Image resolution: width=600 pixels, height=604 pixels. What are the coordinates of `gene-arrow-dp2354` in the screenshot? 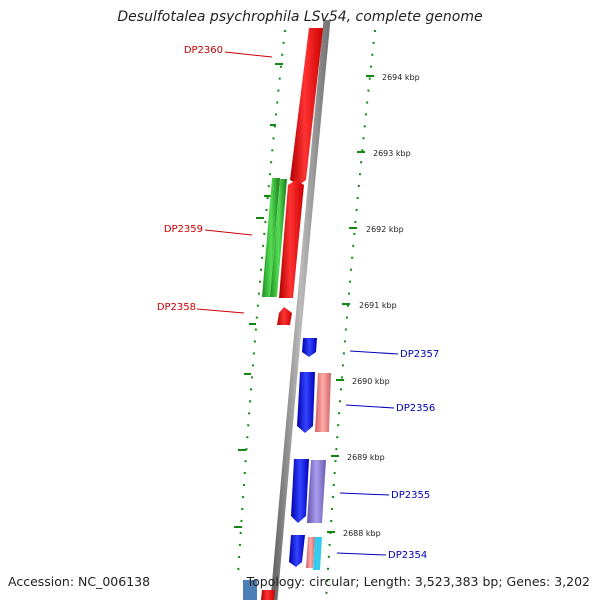 It's located at (297, 551).